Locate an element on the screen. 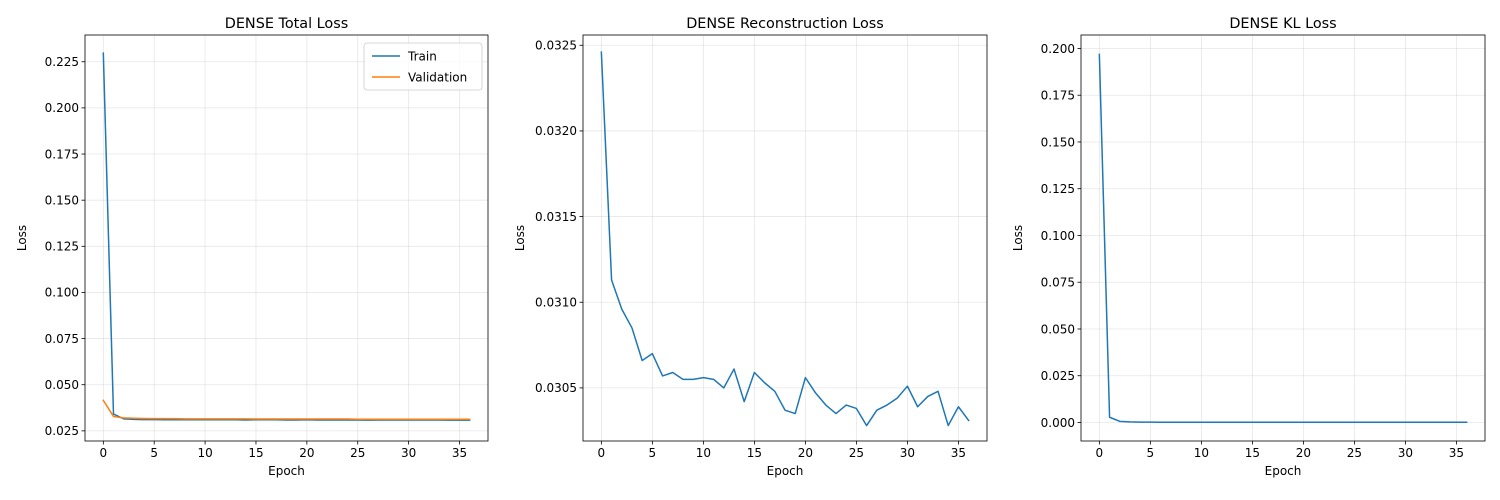  series-points is located at coordinates (286, 409).